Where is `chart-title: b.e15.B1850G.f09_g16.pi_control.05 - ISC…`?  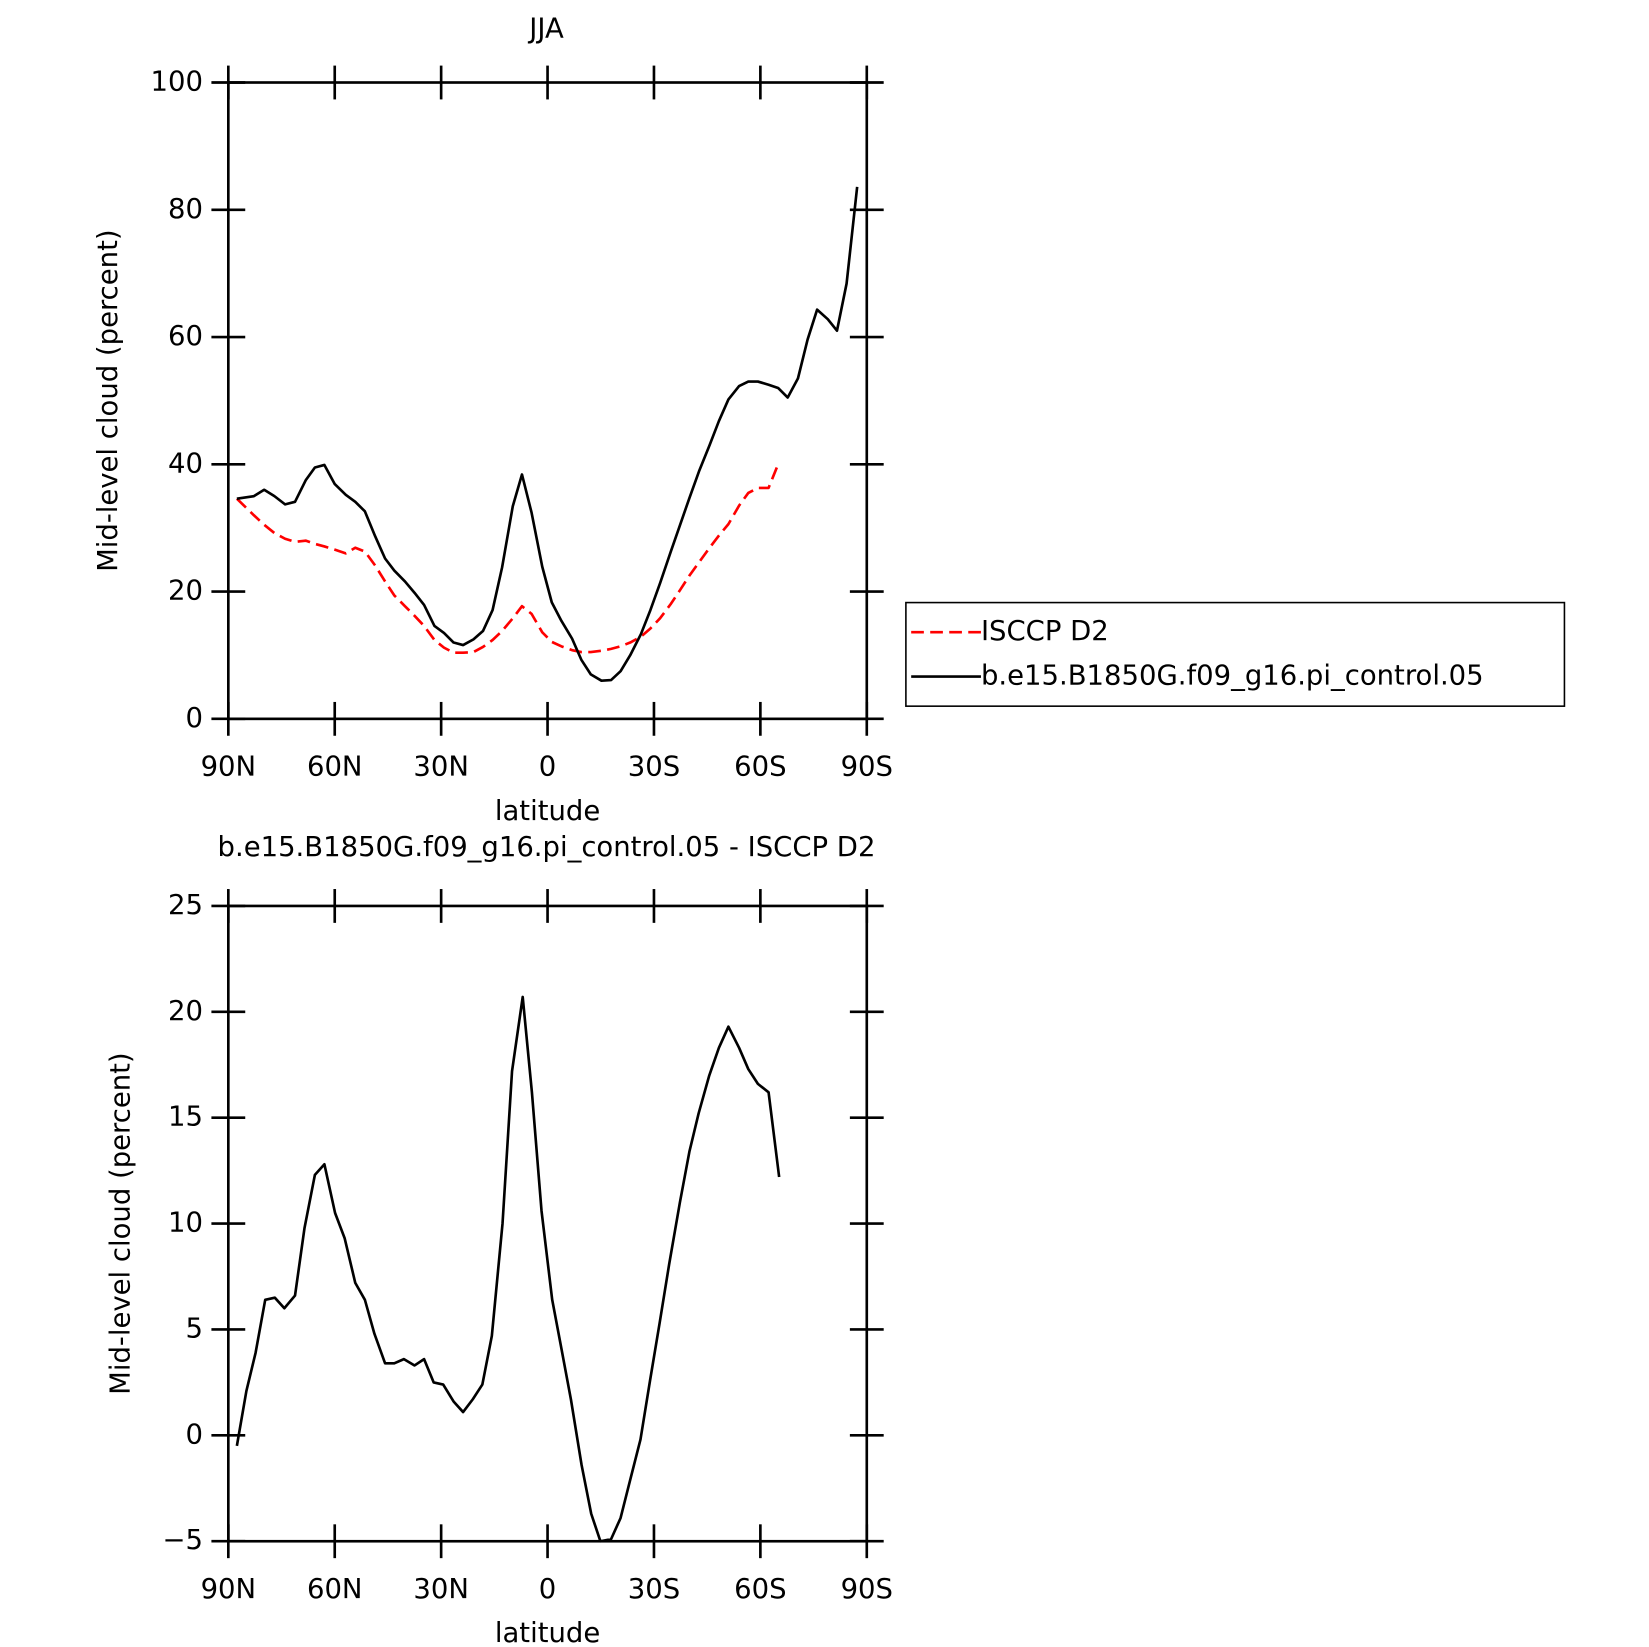
chart-title: b.e15.B1850G.f09_g16.pi_control.05 - ISC… is located at coordinates (547, 847).